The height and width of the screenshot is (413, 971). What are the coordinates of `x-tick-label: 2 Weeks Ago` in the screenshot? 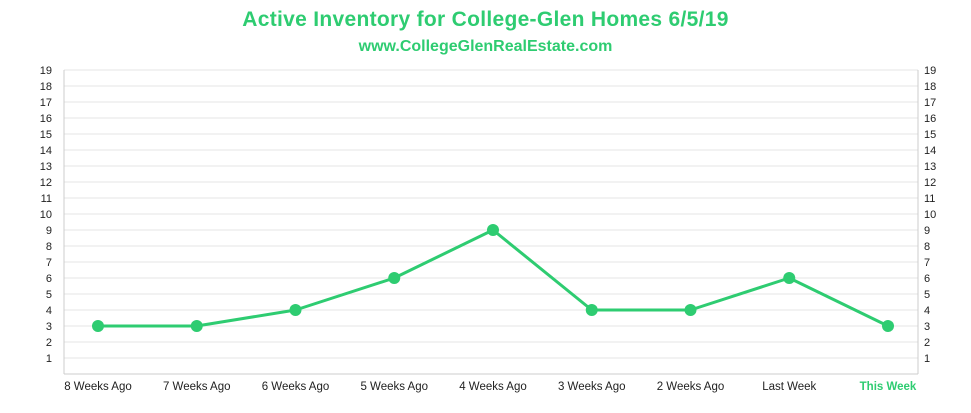 It's located at (691, 387).